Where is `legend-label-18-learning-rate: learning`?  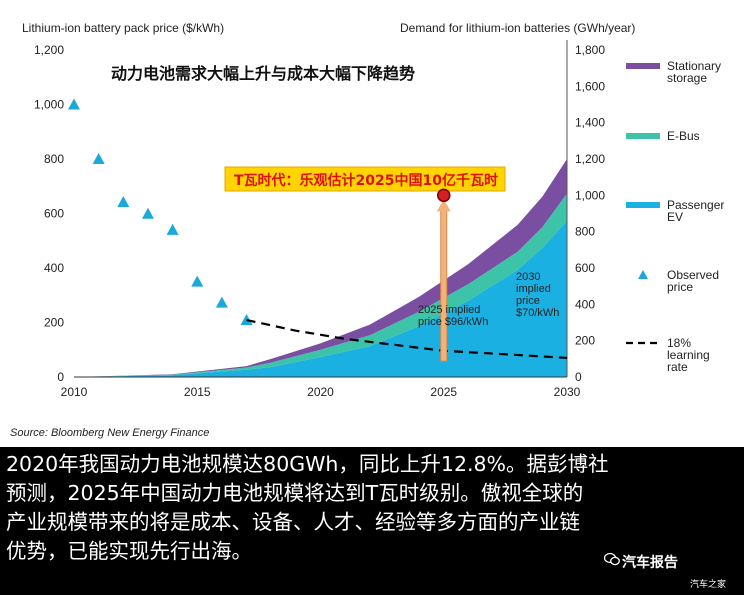 legend-label-18-learning-rate: learning is located at coordinates (688, 355).